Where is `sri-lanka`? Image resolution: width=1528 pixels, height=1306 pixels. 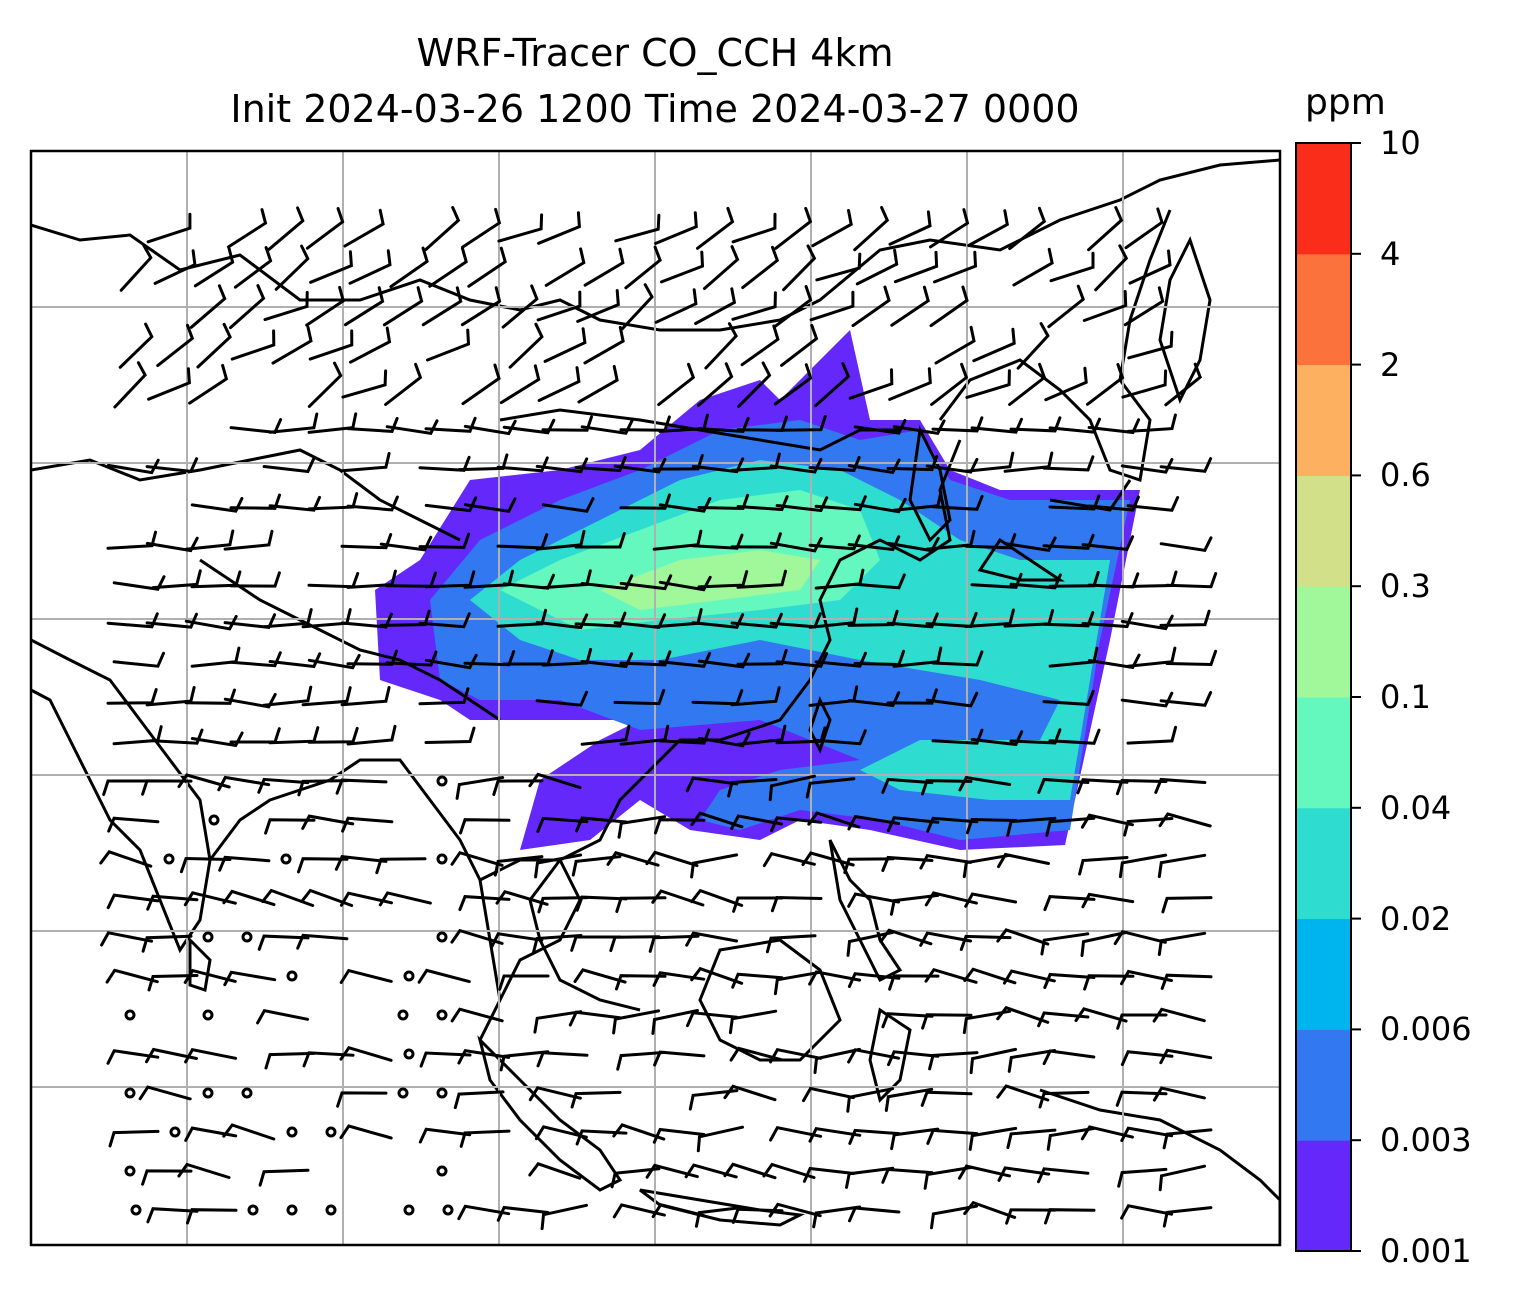
sri-lanka is located at coordinates (200, 964).